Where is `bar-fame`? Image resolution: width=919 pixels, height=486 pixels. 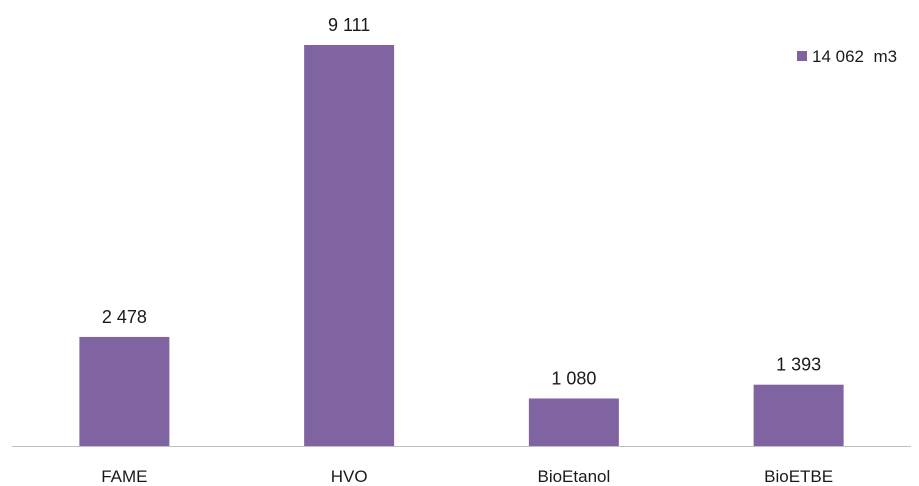 bar-fame is located at coordinates (124, 391).